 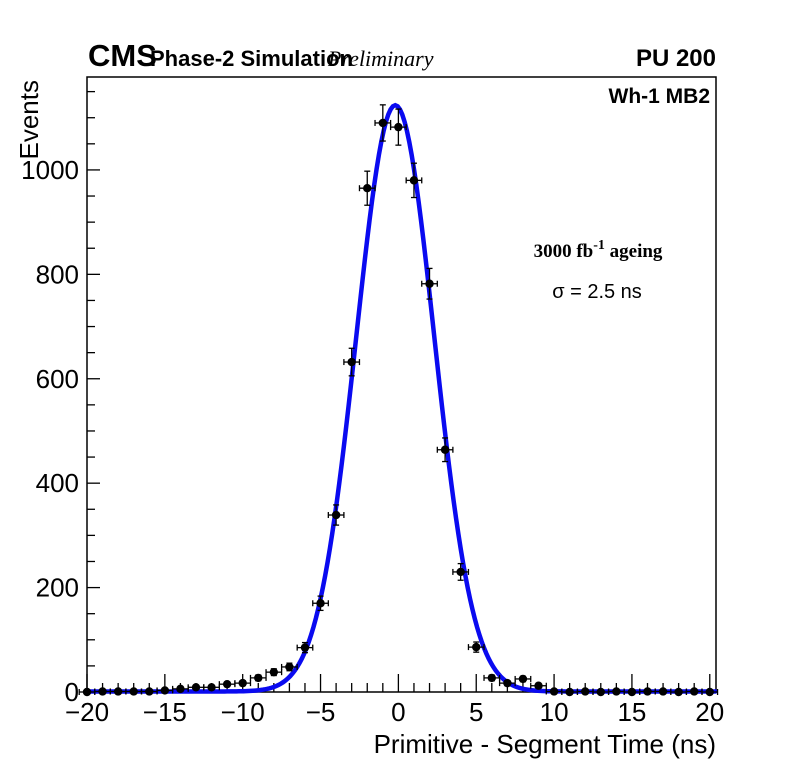 I want to click on x-tick-label: 5, so click(x=476, y=712).